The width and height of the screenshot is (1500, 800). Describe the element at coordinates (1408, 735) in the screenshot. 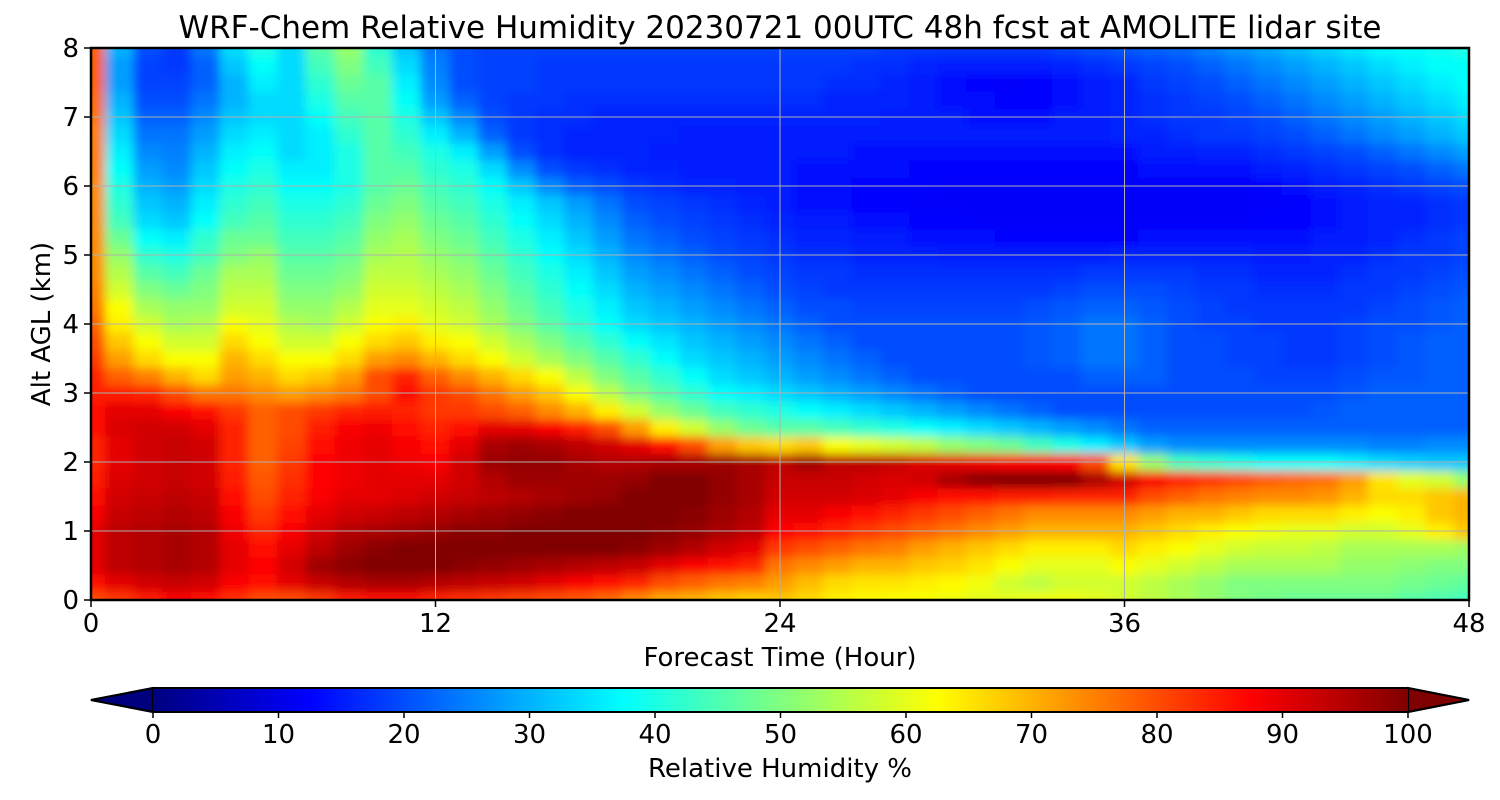

I see `colorbar-tick-label: 100` at that location.